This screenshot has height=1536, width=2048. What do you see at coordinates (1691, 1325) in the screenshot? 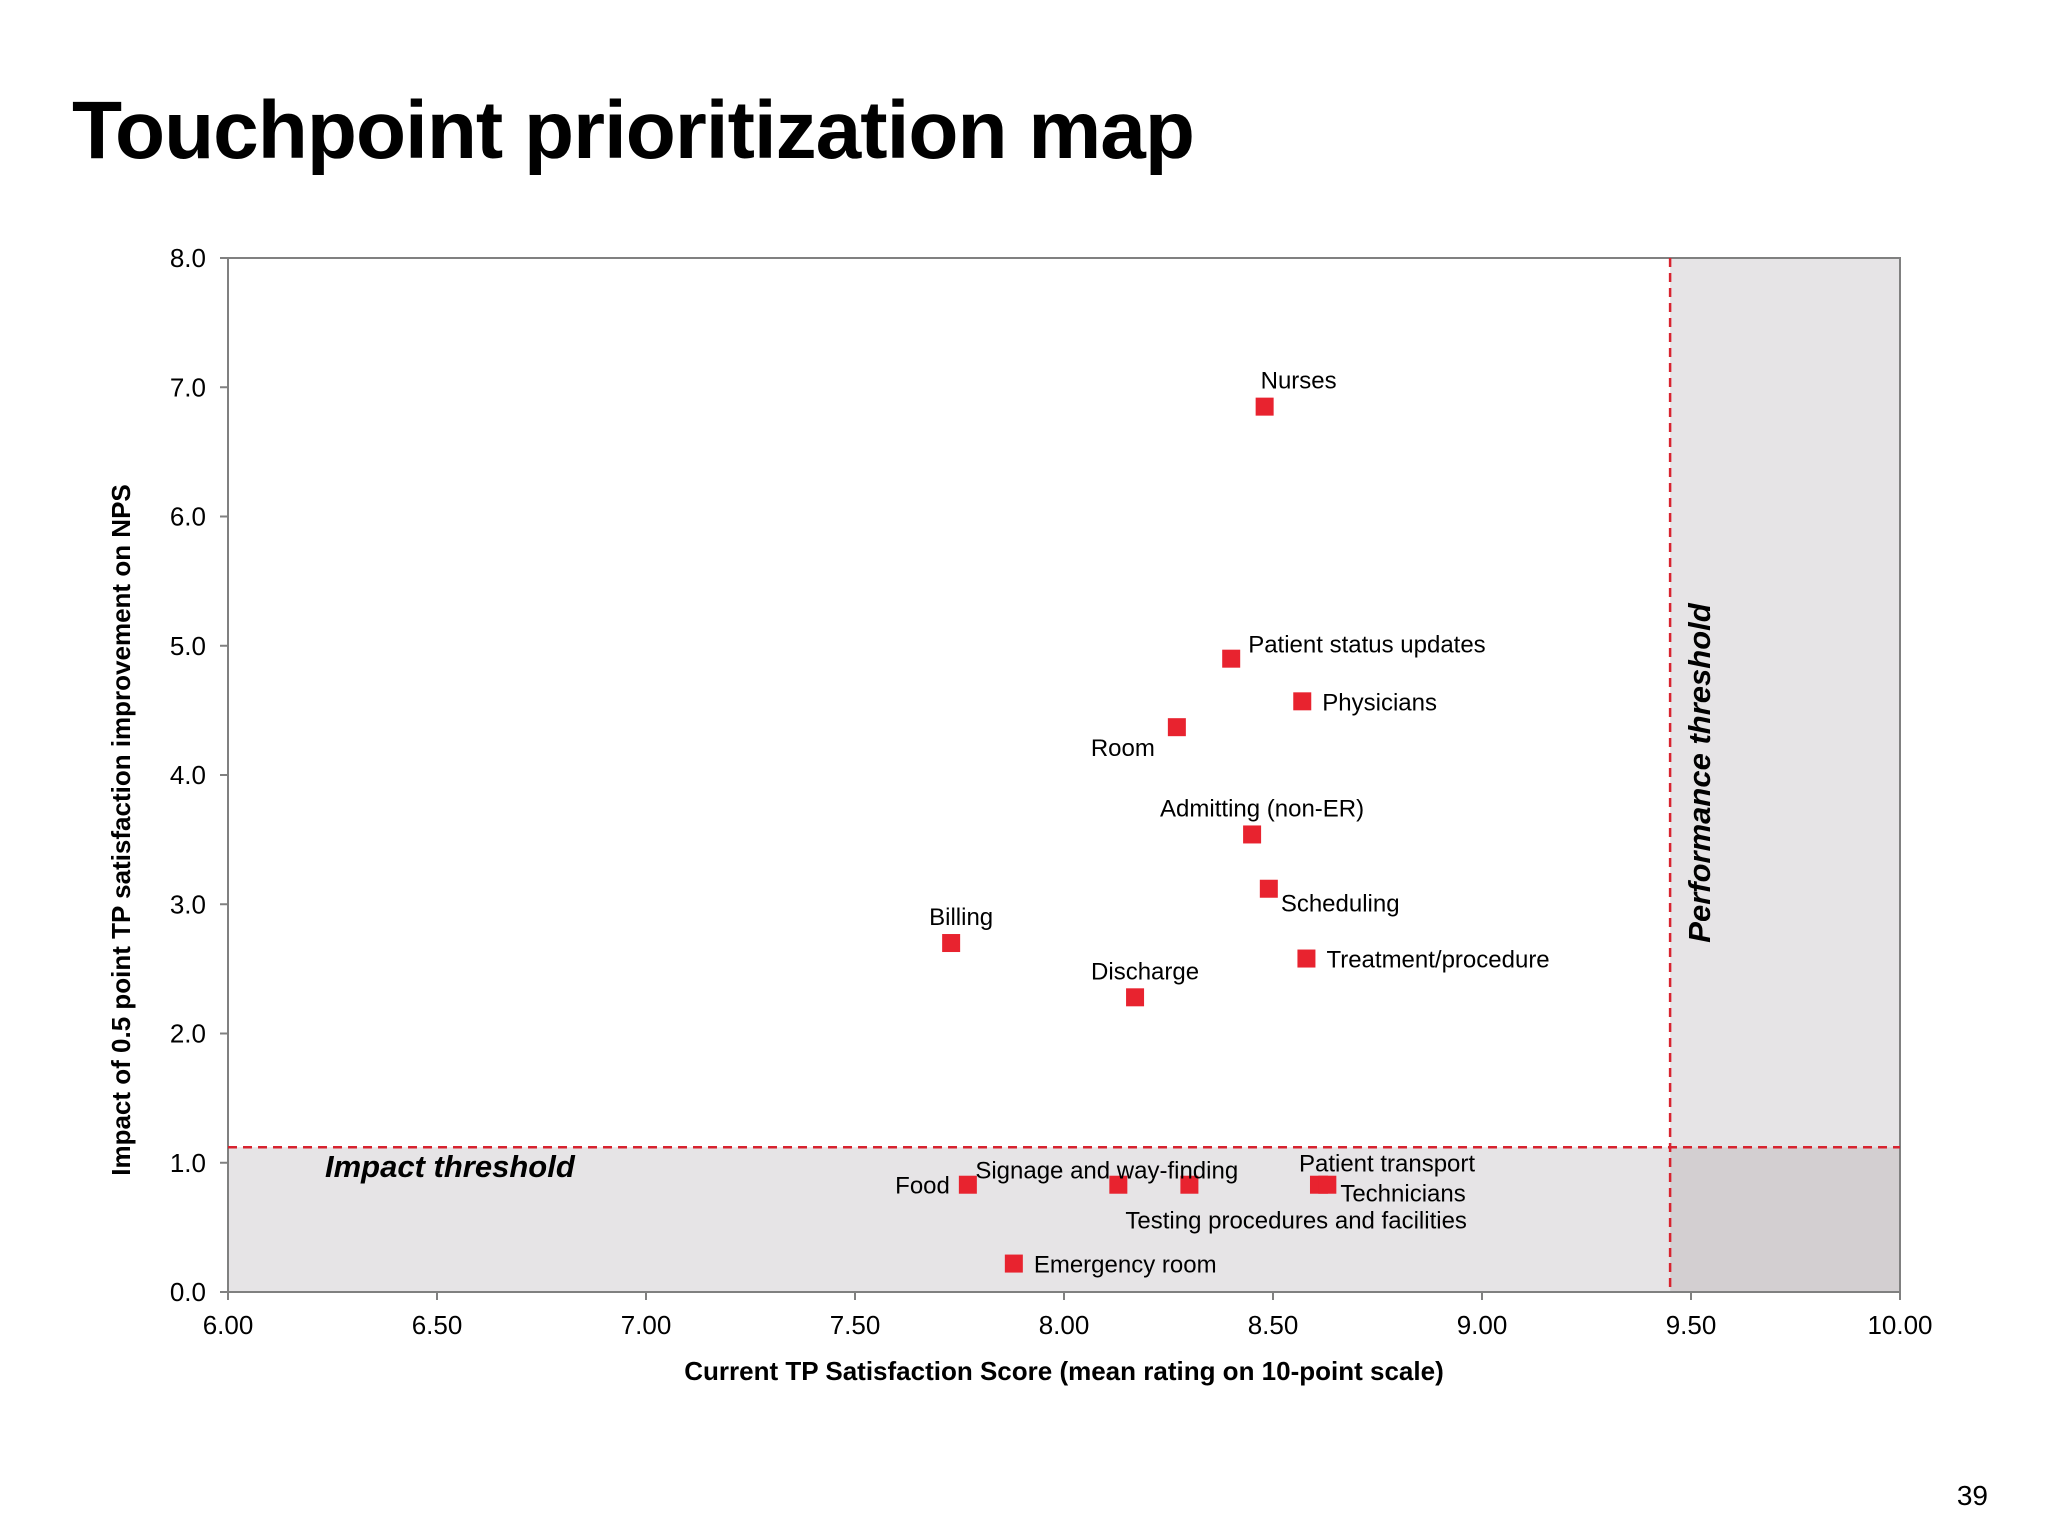
I see `x-tick-label: 9.50` at bounding box center [1691, 1325].